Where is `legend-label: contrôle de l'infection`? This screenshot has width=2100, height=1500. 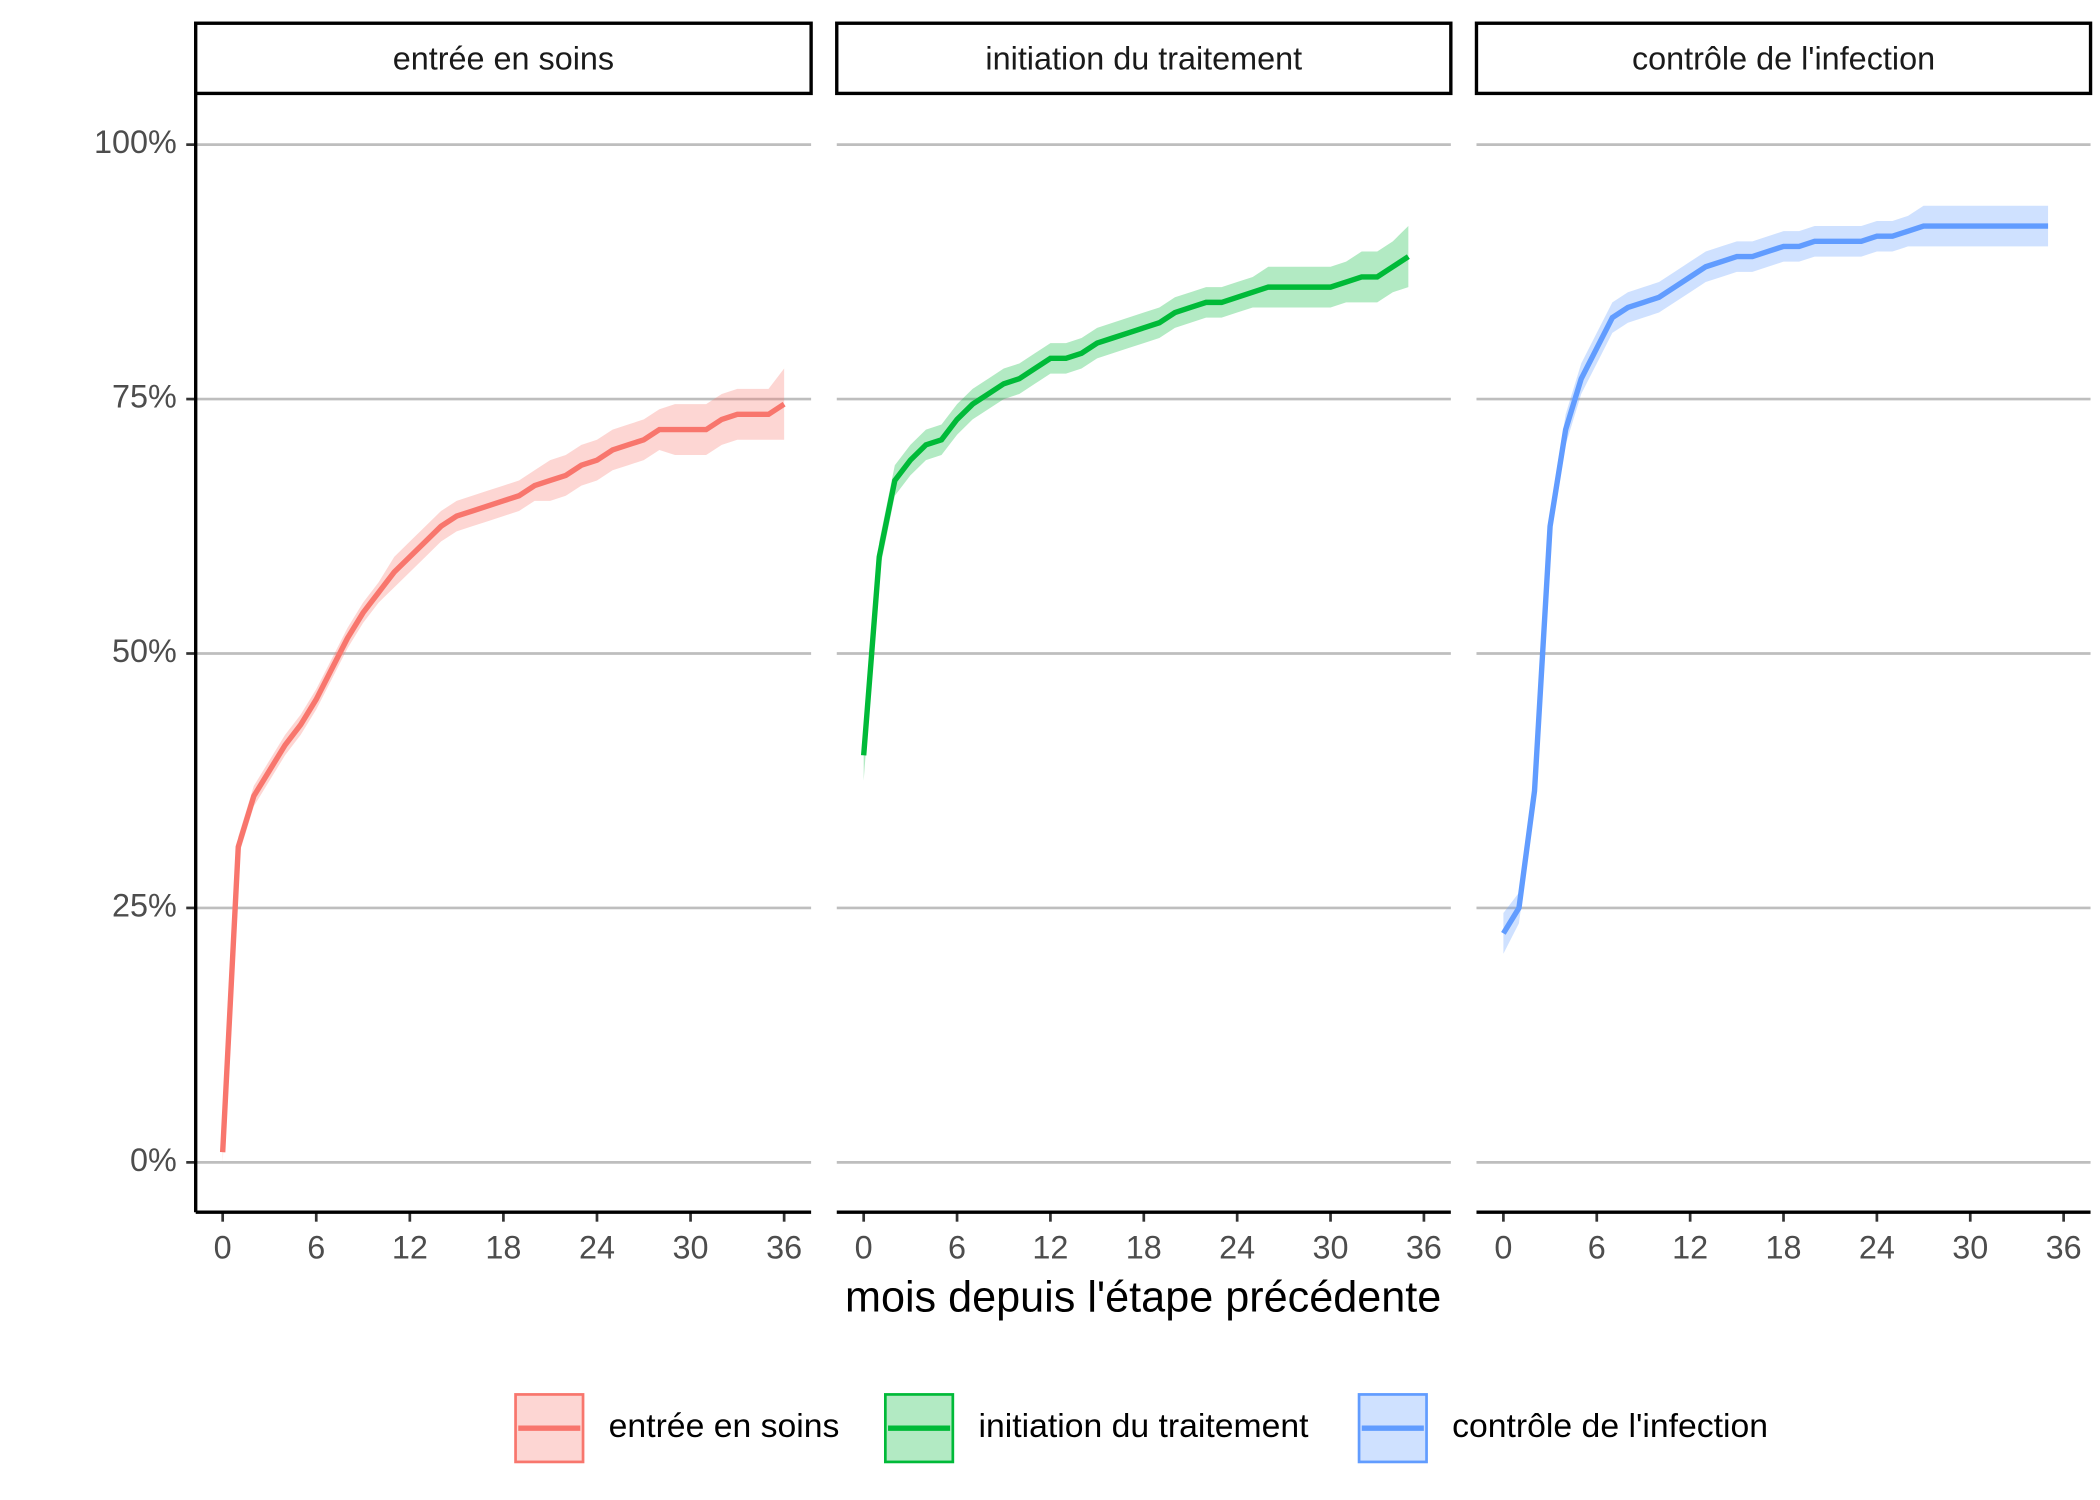
legend-label: contrôle de l'infection is located at coordinates (1610, 1426).